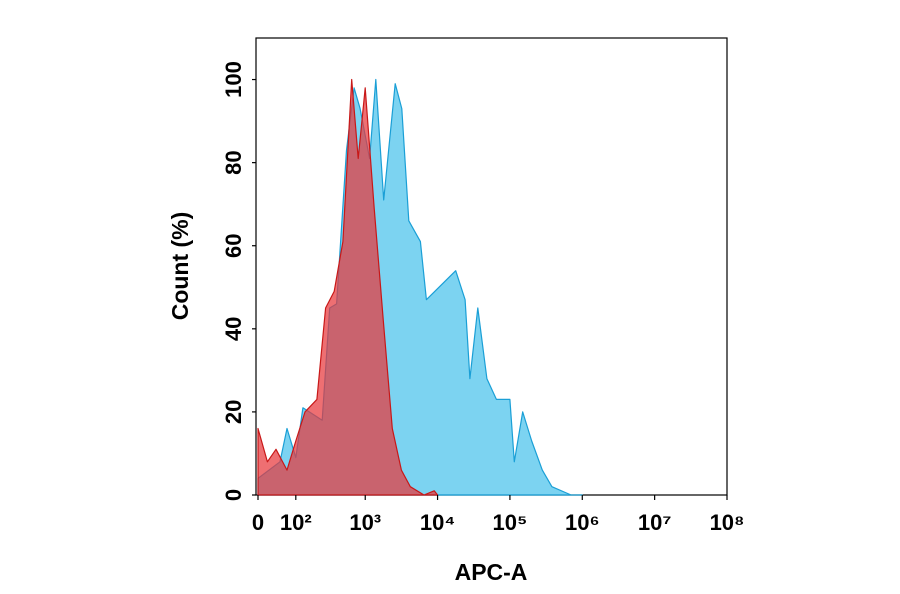  Describe the element at coordinates (258, 522) in the screenshot. I see `x-tick-label: 0` at that location.